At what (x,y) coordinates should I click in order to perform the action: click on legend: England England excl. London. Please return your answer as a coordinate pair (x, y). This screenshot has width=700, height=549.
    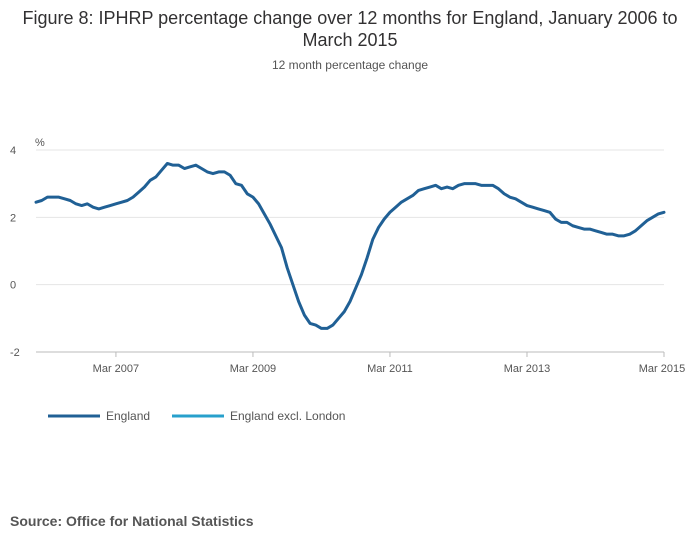
    Looking at the image, I should click on (196, 416).